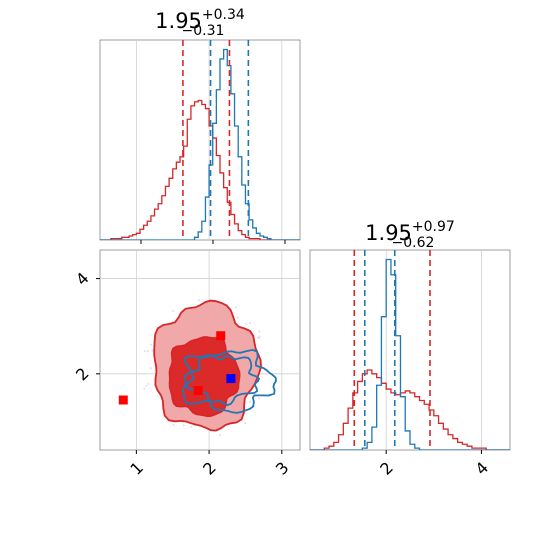 The height and width of the screenshot is (550, 550). What do you see at coordinates (413, 243) in the screenshot?
I see `title-lower-error: −0.62` at bounding box center [413, 243].